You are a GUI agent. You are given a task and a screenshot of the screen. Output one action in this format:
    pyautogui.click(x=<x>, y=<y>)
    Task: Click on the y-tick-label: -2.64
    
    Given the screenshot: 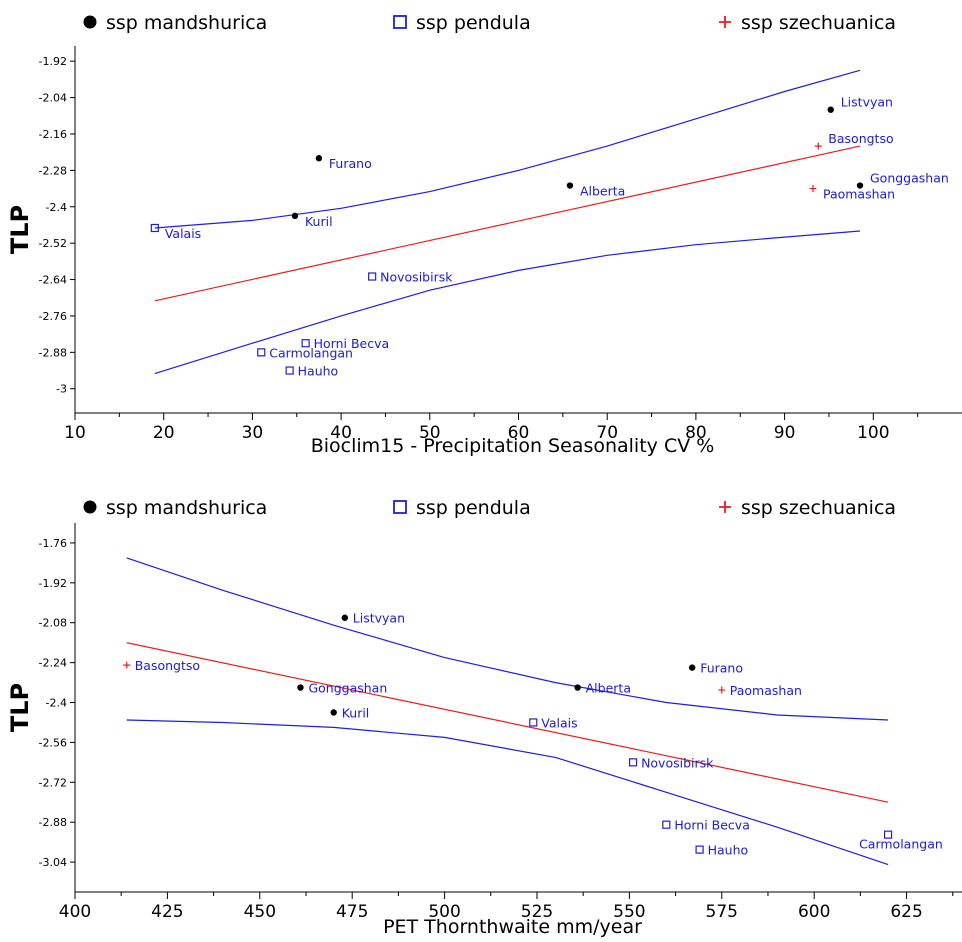 What is the action you would take?
    pyautogui.click(x=53, y=280)
    